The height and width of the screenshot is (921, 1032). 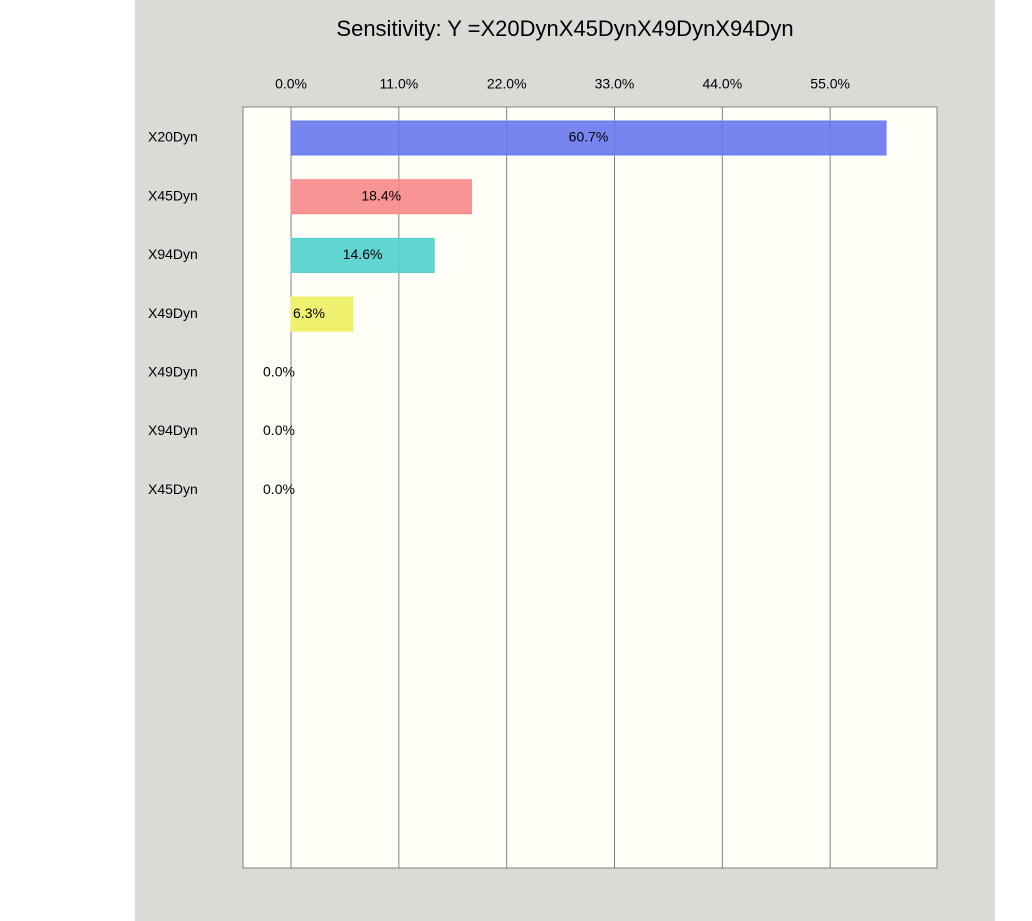 What do you see at coordinates (309, 313) in the screenshot?
I see `value-label: 6.3%` at bounding box center [309, 313].